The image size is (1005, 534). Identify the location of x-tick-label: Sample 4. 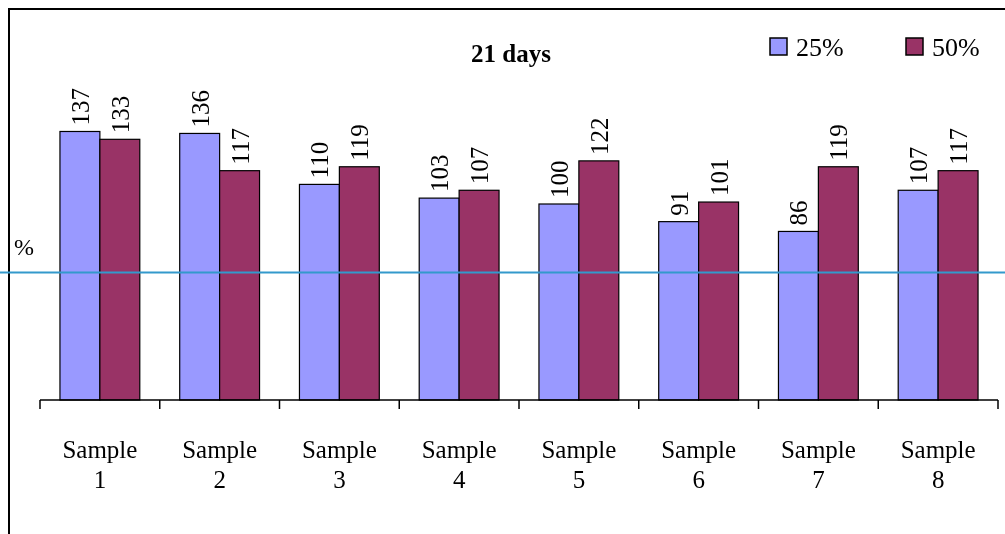
(459, 464).